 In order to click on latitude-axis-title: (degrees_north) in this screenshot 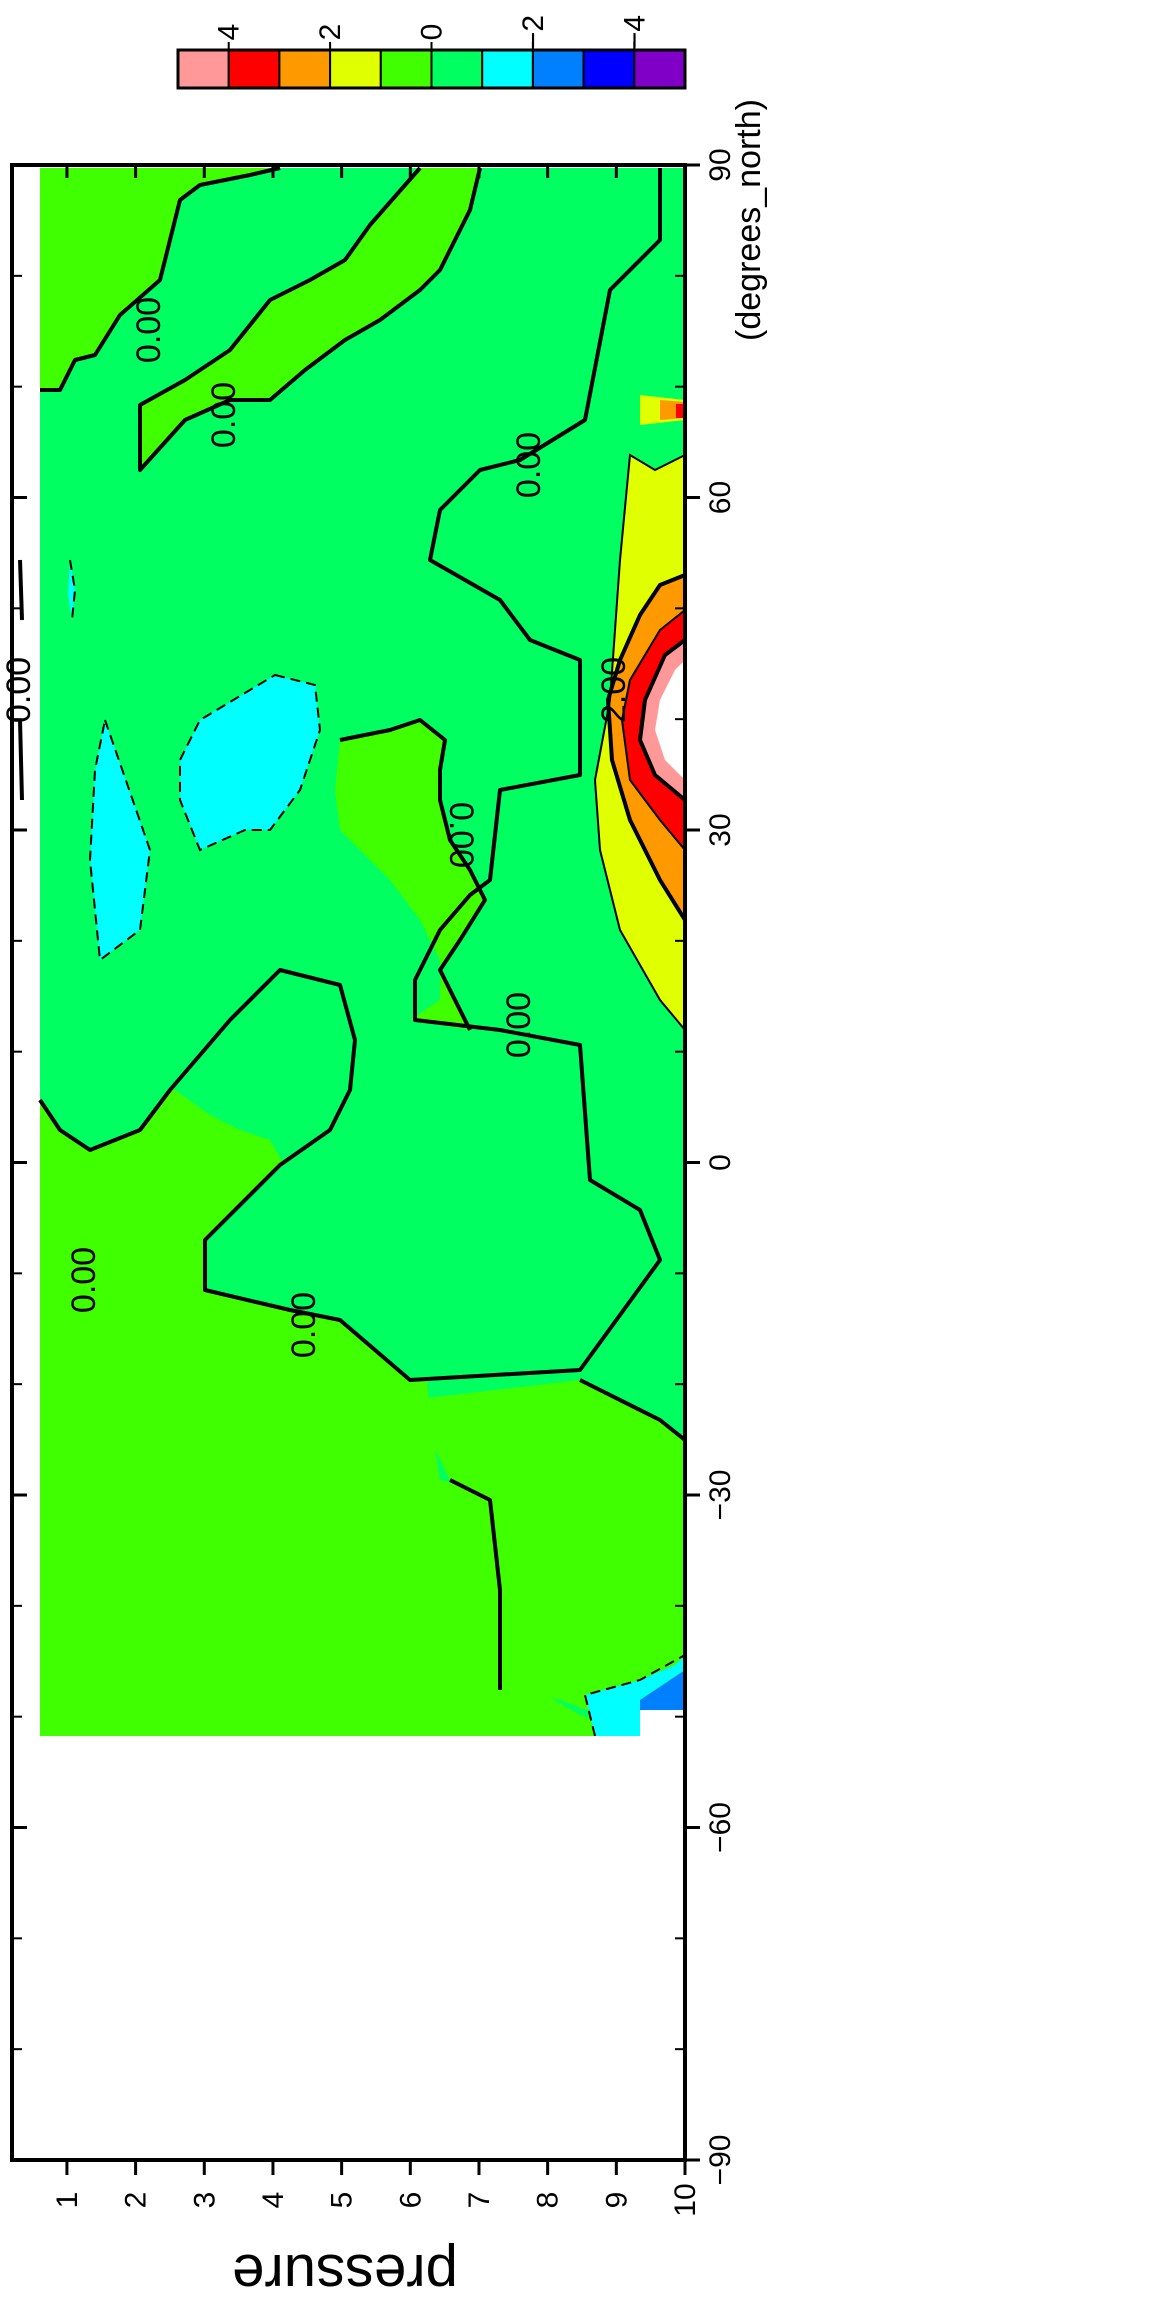, I will do `click(749, 220)`.